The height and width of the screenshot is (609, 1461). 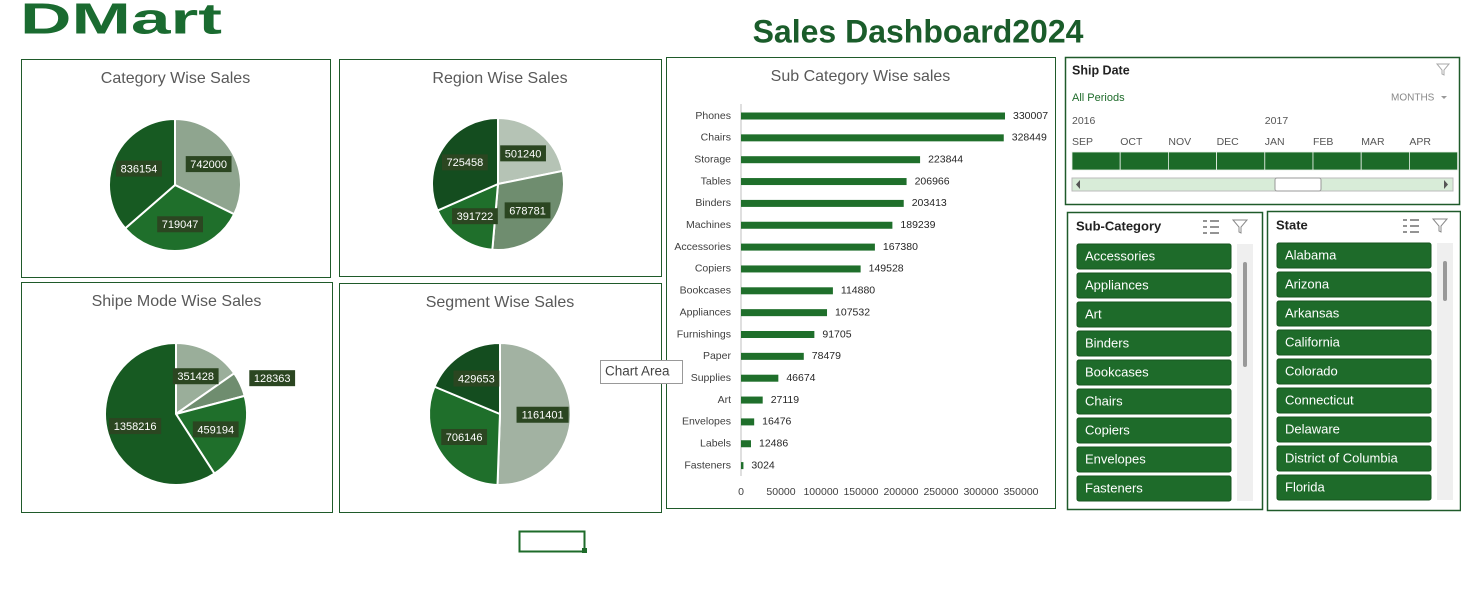 I want to click on x-tick-label: 300000, so click(x=980, y=492).